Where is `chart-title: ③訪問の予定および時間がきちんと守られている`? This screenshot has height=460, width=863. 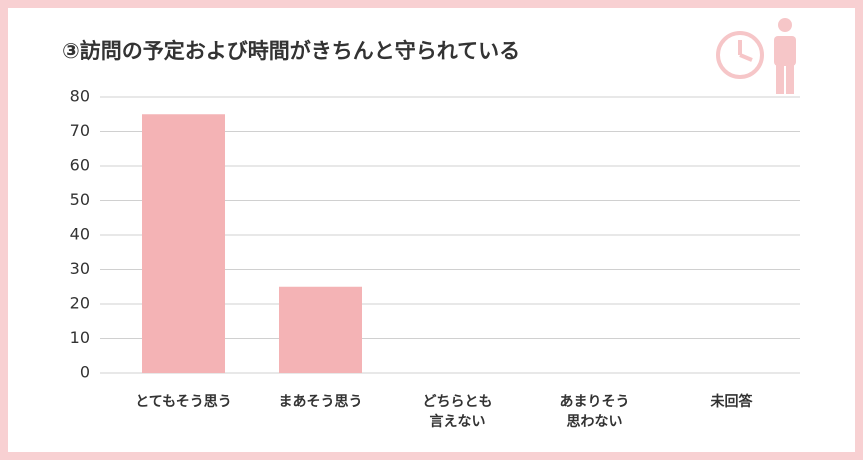
chart-title: ③訪問の予定および時間がきちんと守られている is located at coordinates (291, 51).